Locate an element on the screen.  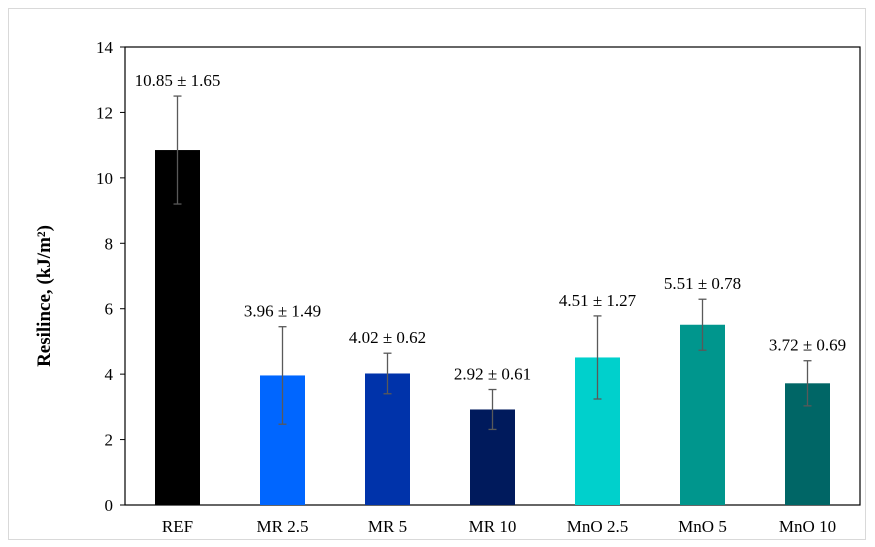
y-tick-label: 14 is located at coordinates (105, 47).